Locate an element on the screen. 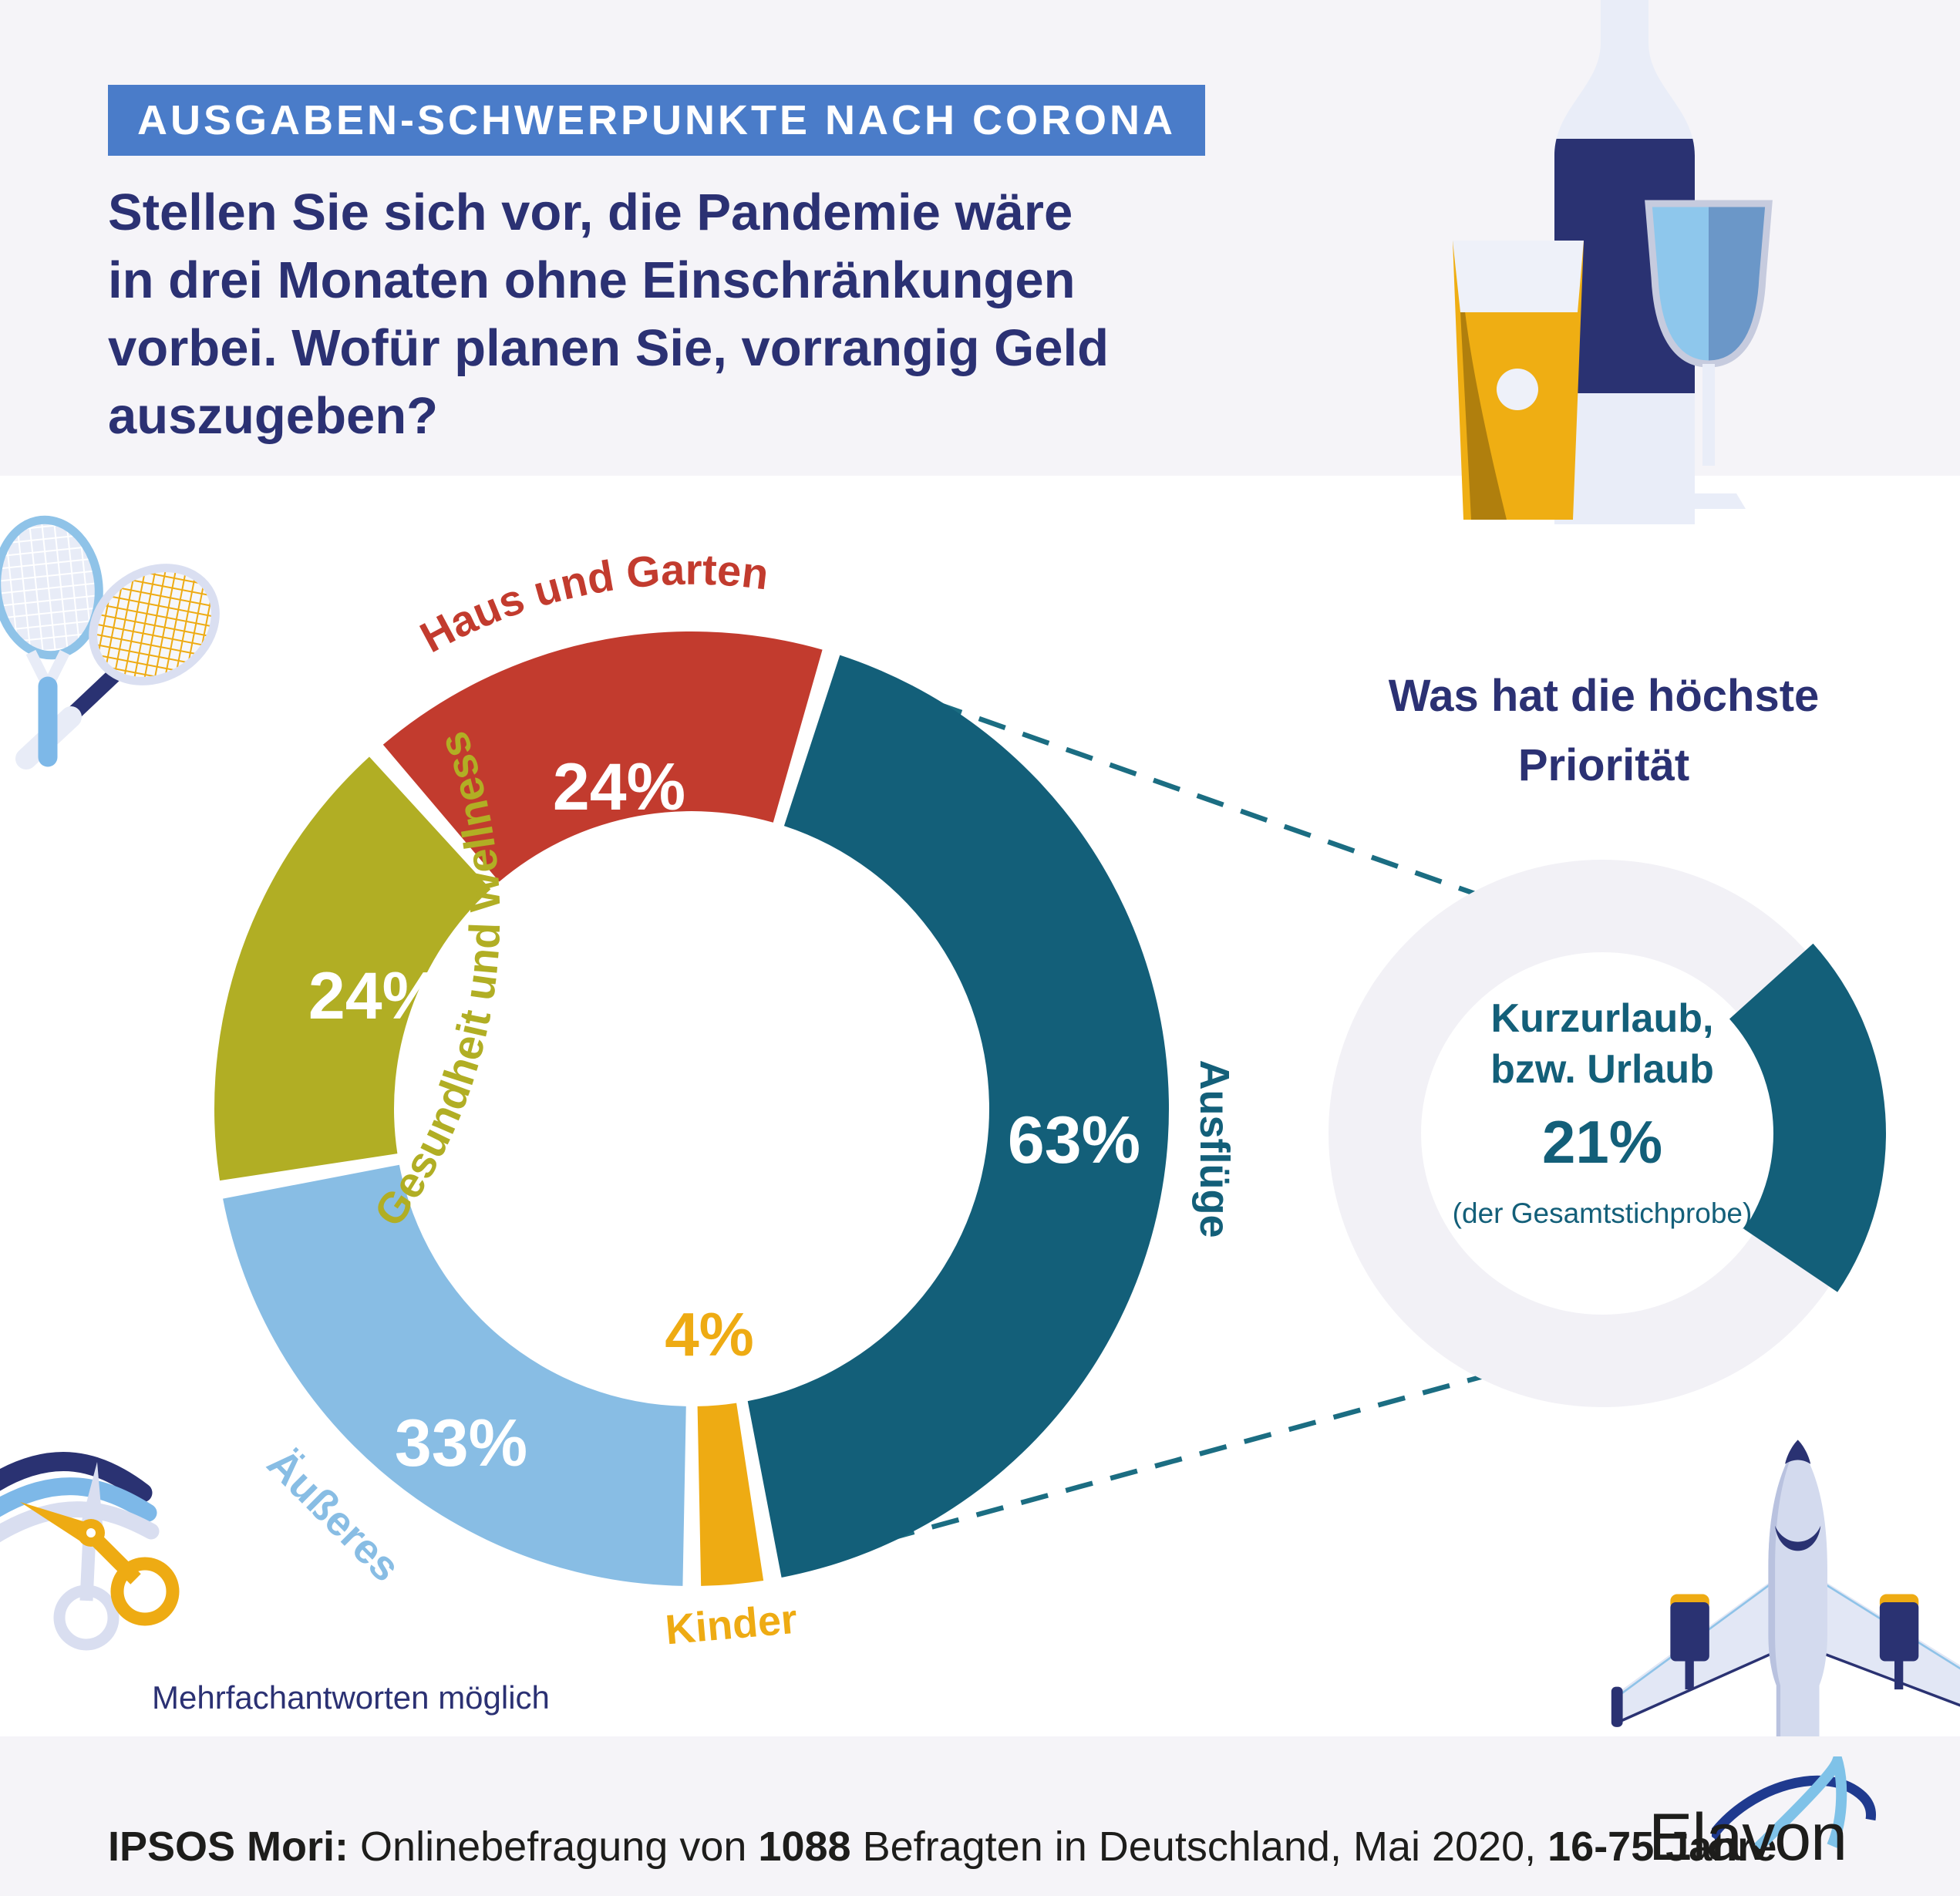  racket-gold-icon is located at coordinates (154, 624).